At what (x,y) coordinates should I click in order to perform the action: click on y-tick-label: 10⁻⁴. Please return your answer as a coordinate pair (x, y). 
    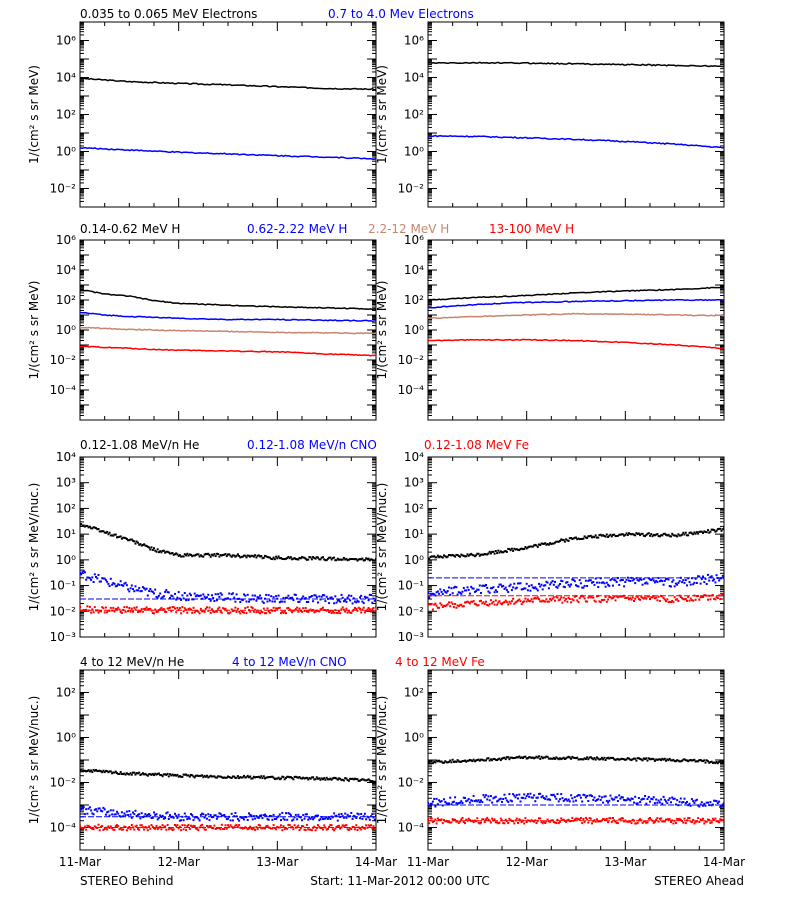
    Looking at the image, I should click on (63, 390).